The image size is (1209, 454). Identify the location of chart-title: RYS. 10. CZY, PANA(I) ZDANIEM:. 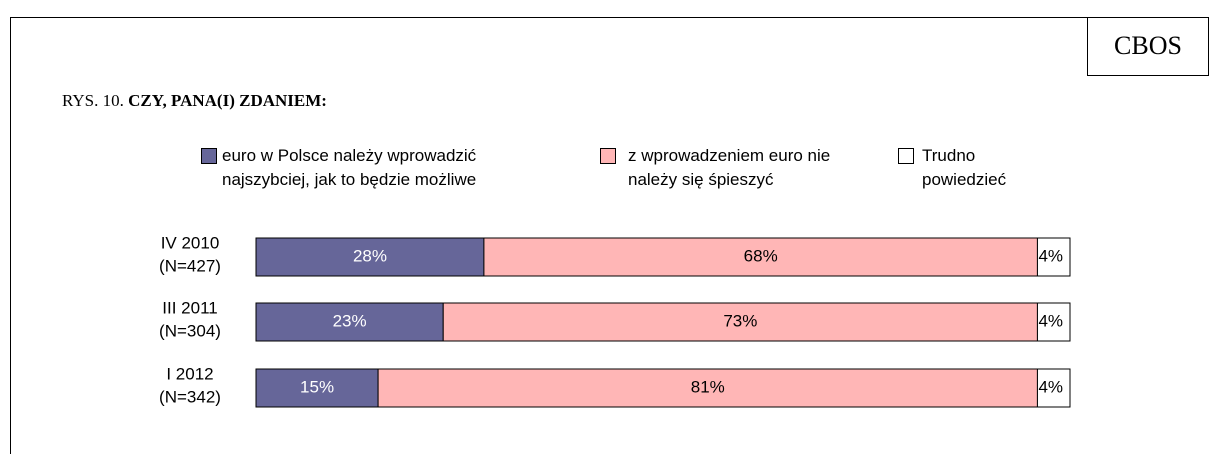
(194, 100).